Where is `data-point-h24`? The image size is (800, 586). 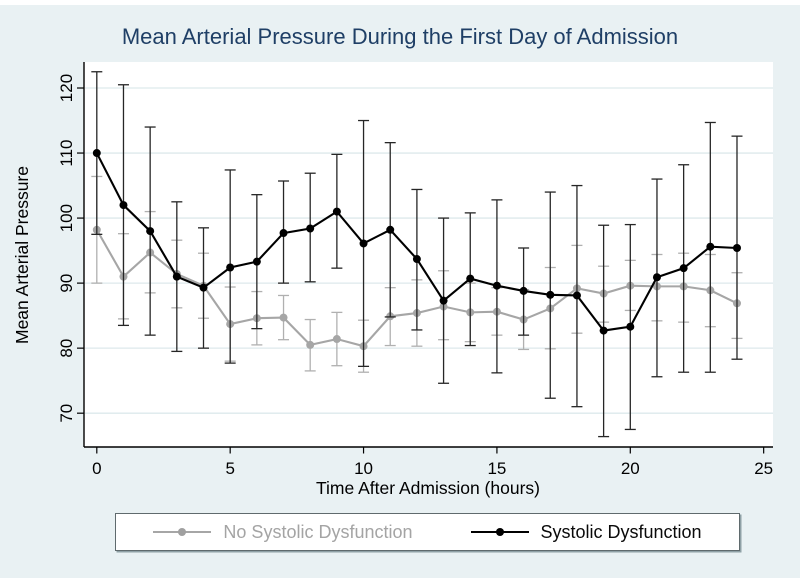 data-point-h24 is located at coordinates (736, 247).